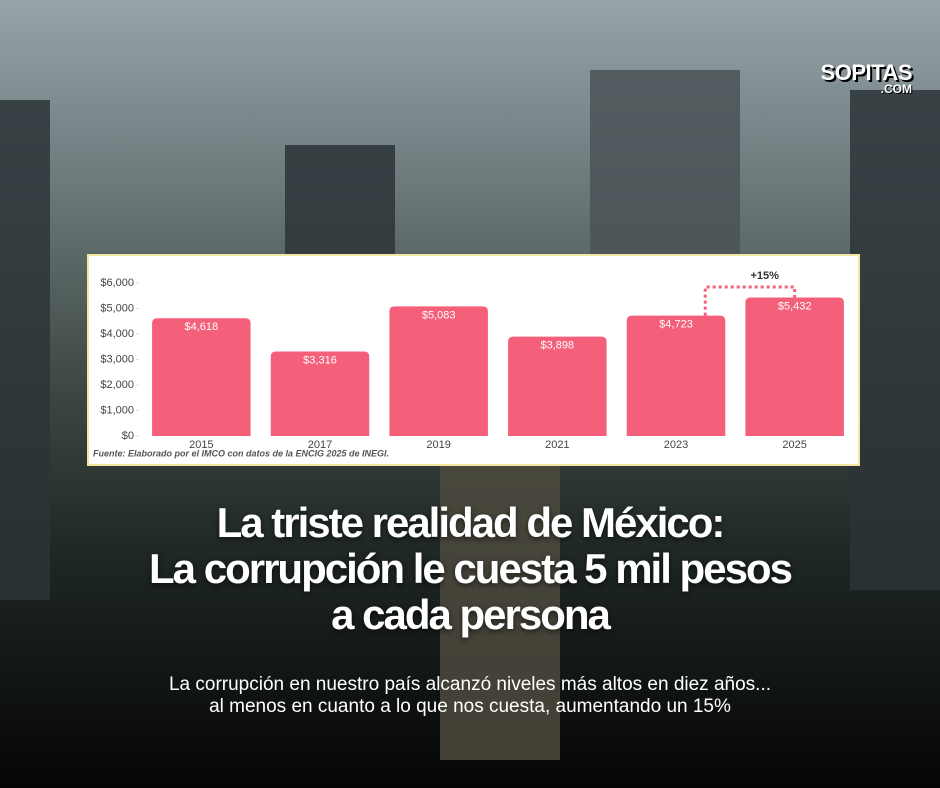  Describe the element at coordinates (676, 324) in the screenshot. I see `value-label: $4,723` at that location.